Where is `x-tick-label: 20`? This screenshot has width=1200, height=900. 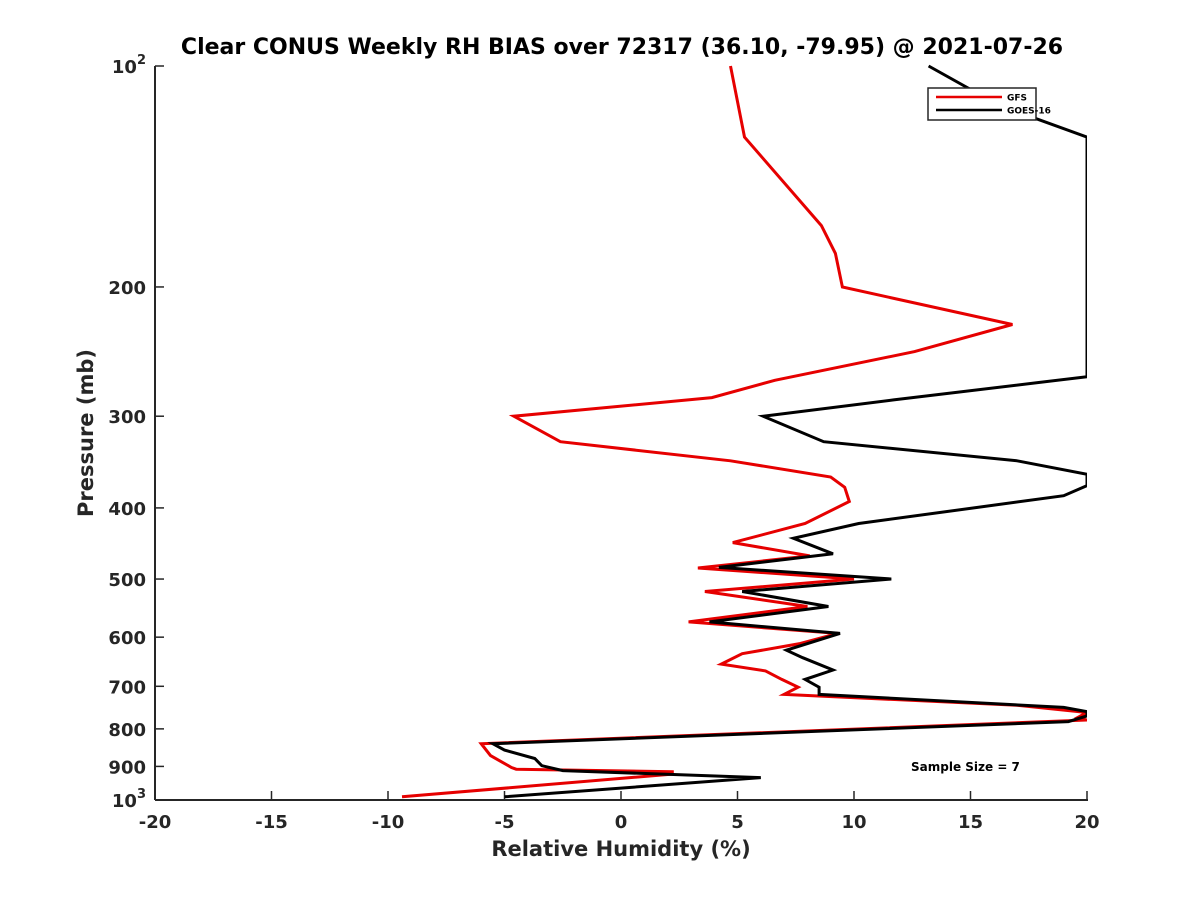
x-tick-label: 20 is located at coordinates (1086, 822).